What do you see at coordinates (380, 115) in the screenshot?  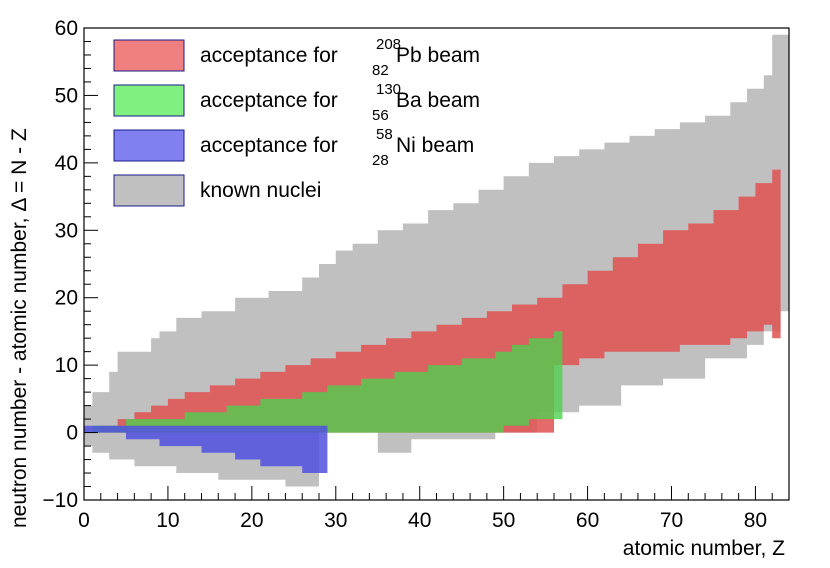 I see `legend-charge-1: 56` at bounding box center [380, 115].